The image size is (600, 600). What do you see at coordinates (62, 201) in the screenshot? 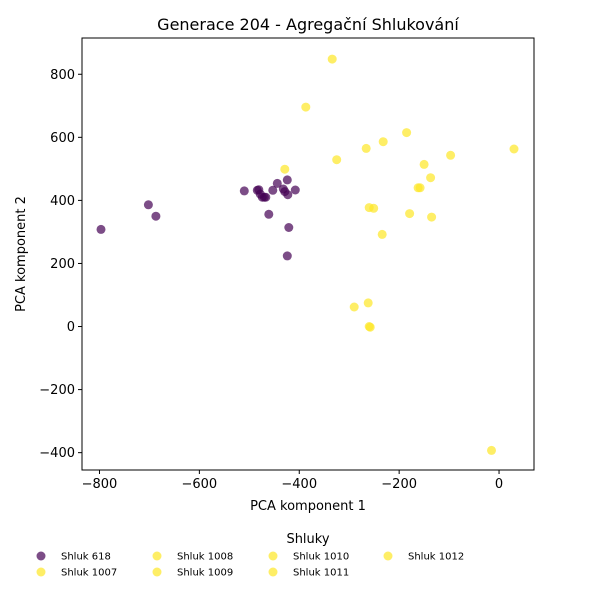
I see `y-tick-label: 400` at bounding box center [62, 201].